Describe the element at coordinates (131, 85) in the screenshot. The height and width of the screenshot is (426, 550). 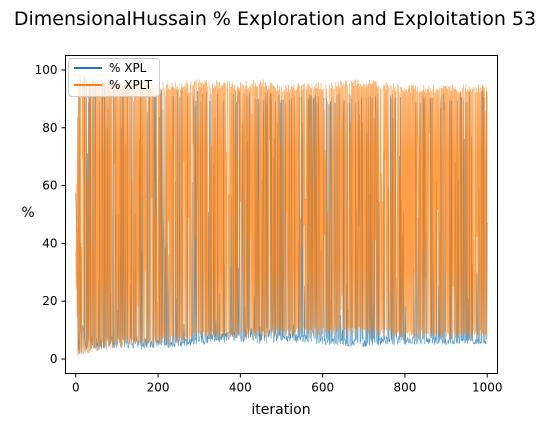
I see `legend-label-xplt: % XPLT` at that location.